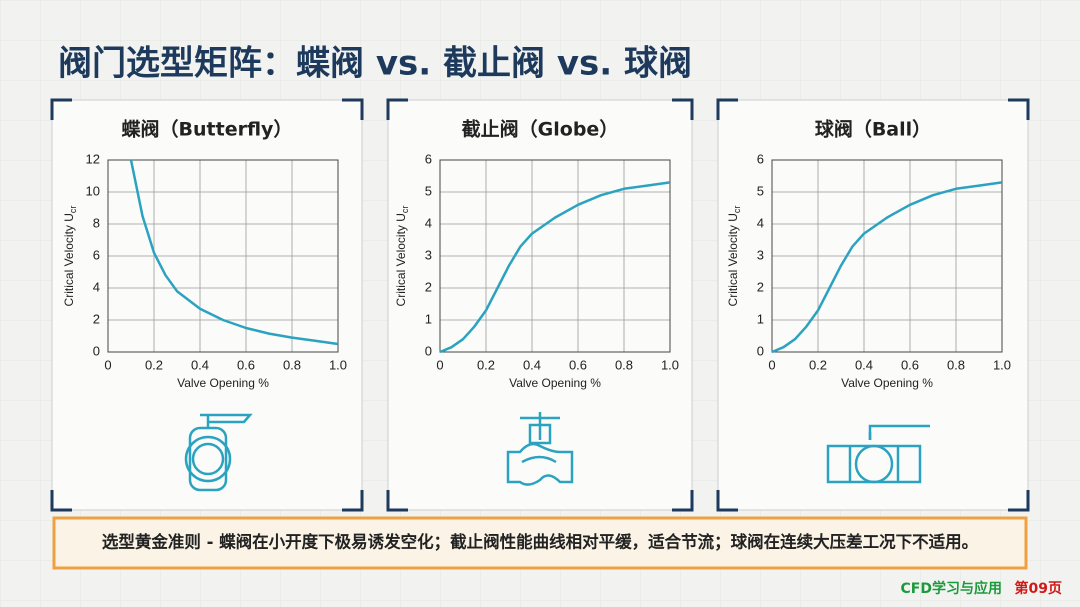  I want to click on page-number: 第09页, so click(1038, 588).